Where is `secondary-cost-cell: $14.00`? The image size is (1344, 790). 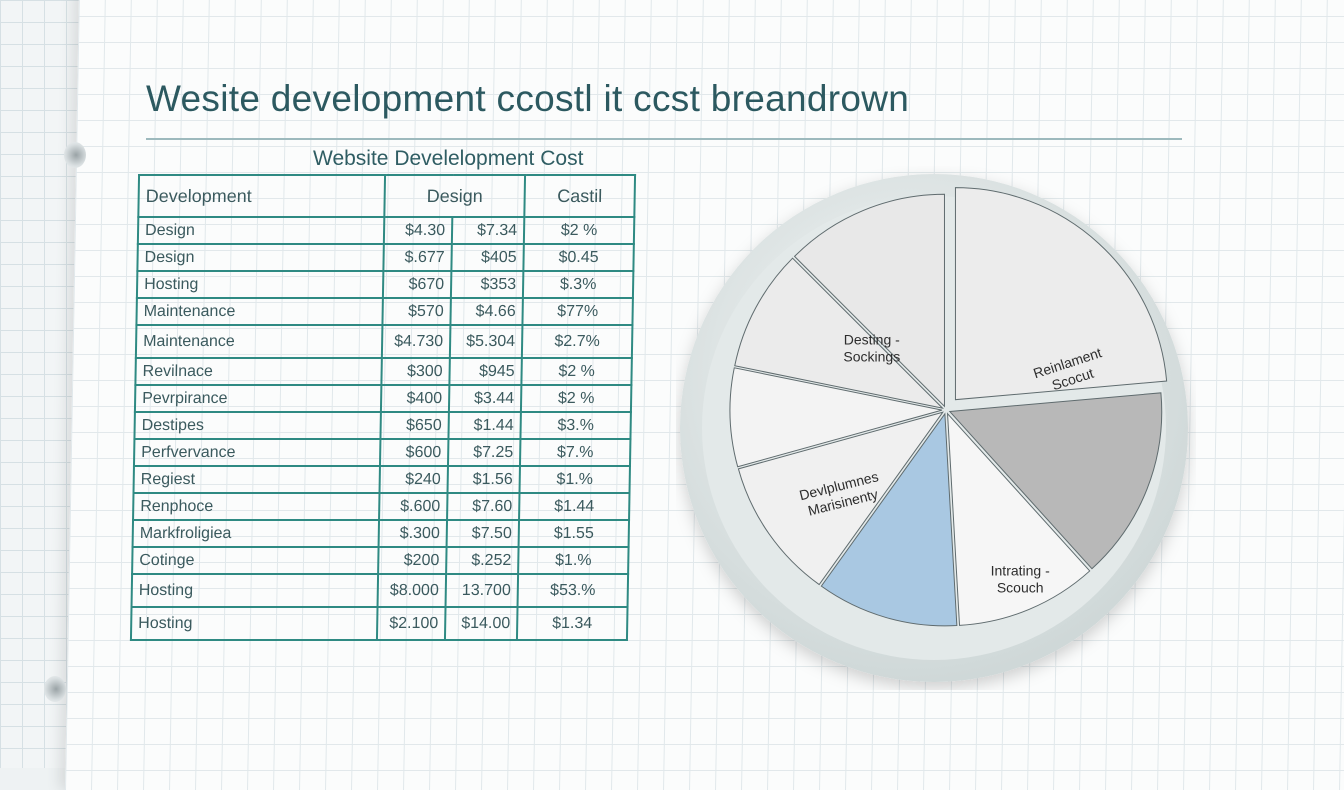
secondary-cost-cell: $14.00 is located at coordinates (481, 623).